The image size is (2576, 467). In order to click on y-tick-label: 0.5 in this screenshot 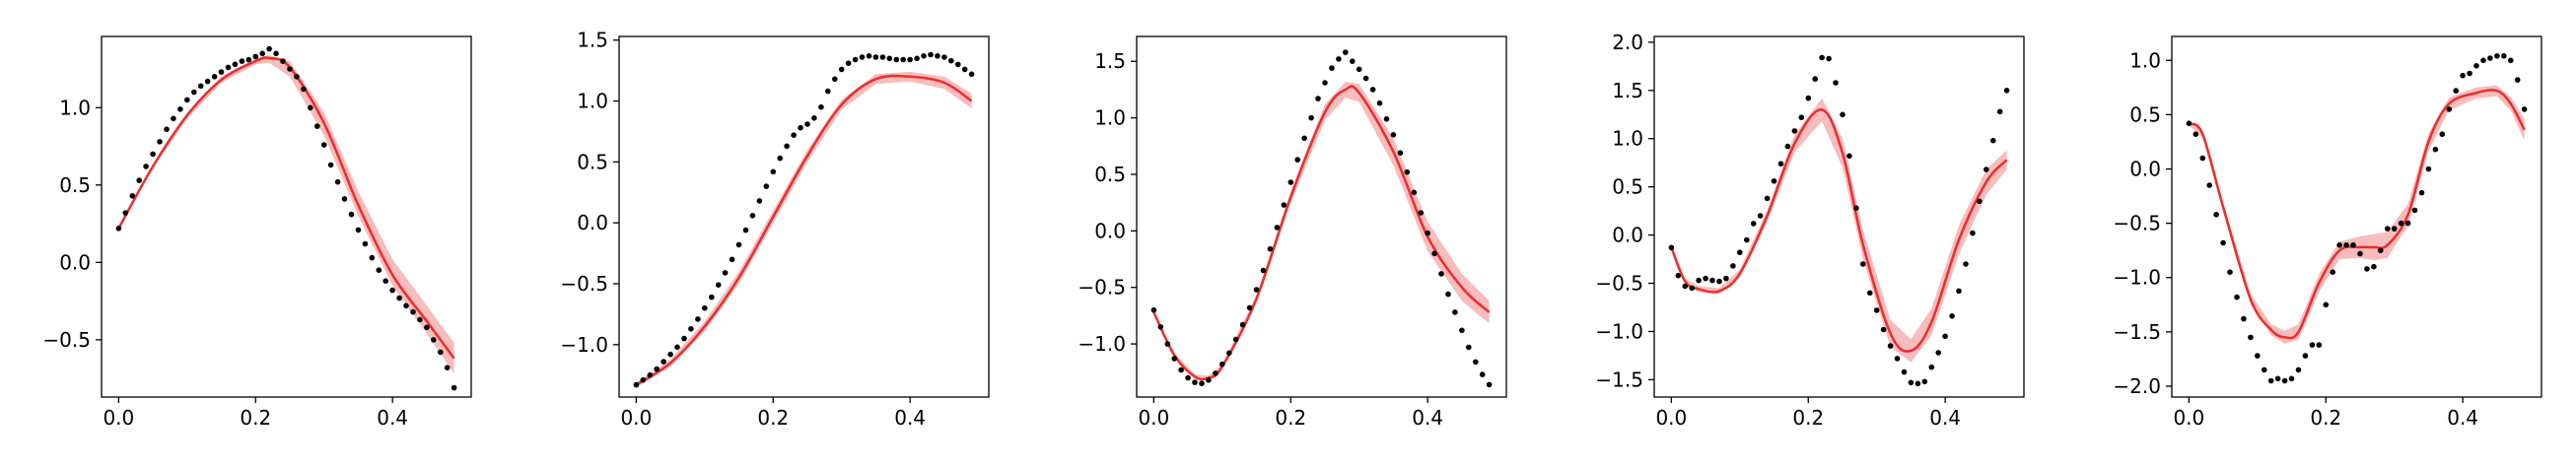, I will do `click(592, 161)`.